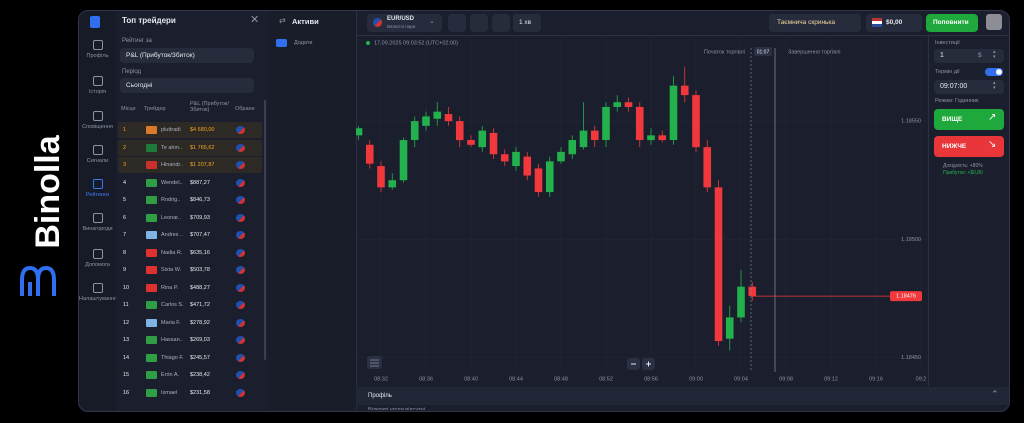  What do you see at coordinates (281, 43) in the screenshot?
I see `add-button` at bounding box center [281, 43].